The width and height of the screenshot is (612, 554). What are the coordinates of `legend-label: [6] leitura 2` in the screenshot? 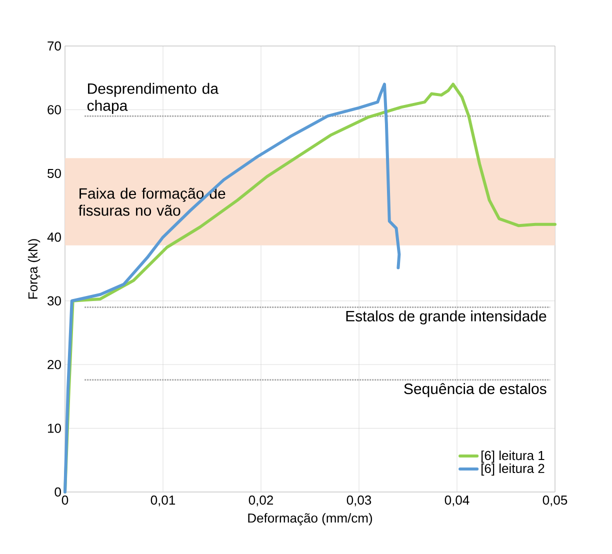 It's located at (513, 469).